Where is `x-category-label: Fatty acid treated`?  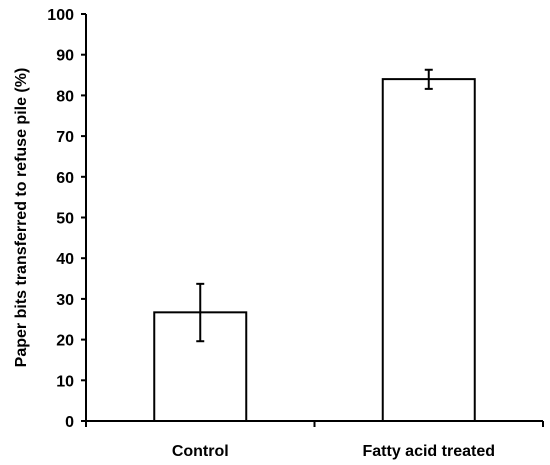
x-category-label: Fatty acid treated is located at coordinates (429, 451).